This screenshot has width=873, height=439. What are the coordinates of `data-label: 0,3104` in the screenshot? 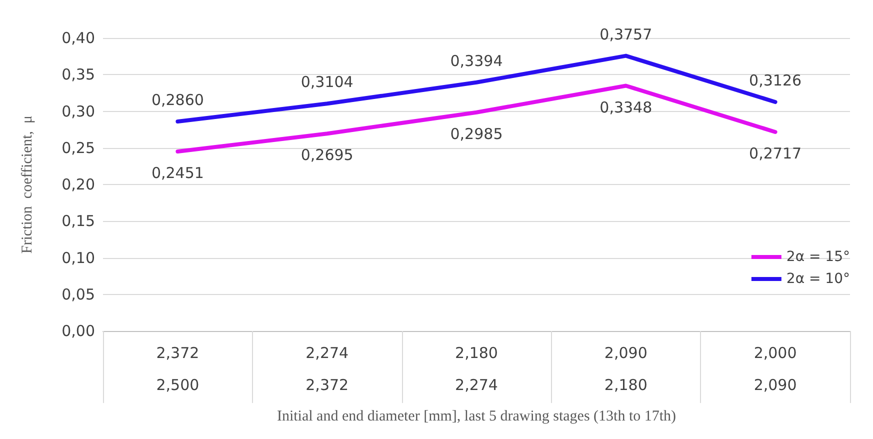 It's located at (327, 82).